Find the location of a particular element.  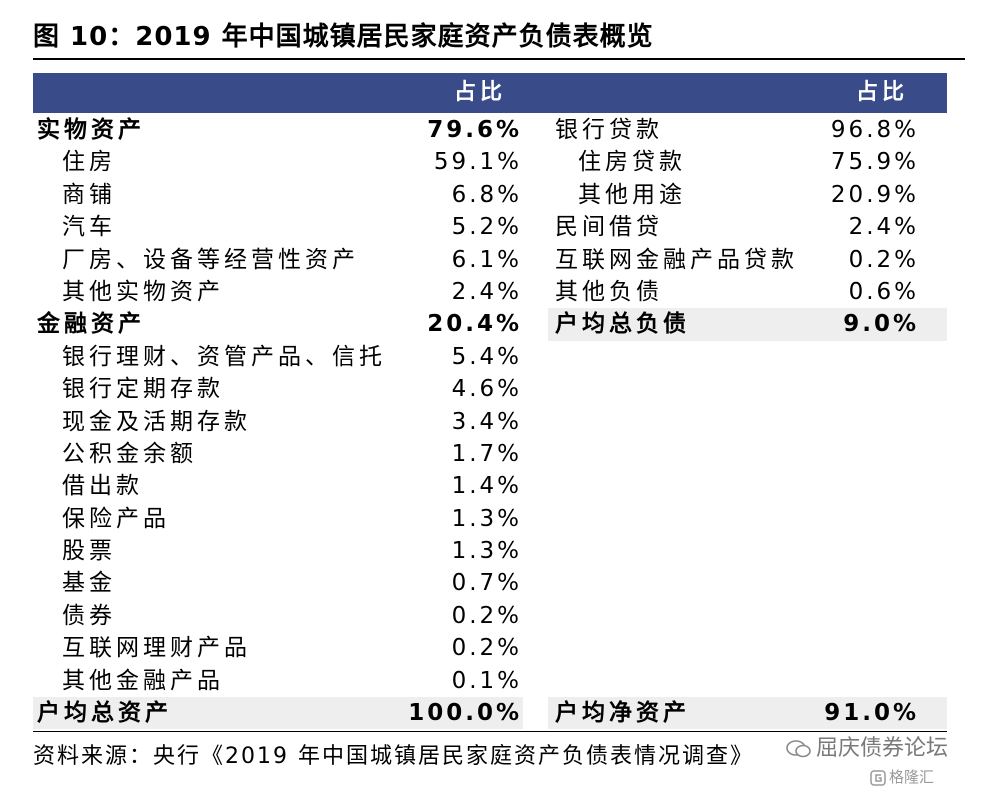

row-label: 实物资产 is located at coordinates (91, 130).